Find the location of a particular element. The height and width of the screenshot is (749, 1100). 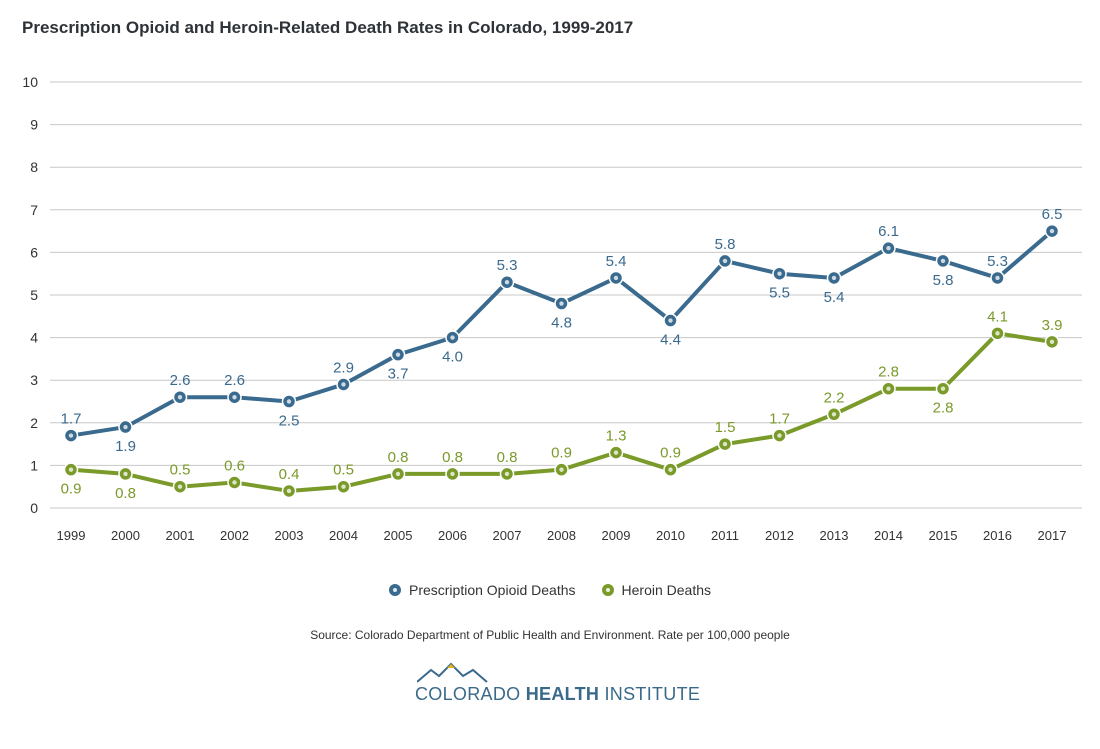

y-tick-label: 6 is located at coordinates (34, 252).